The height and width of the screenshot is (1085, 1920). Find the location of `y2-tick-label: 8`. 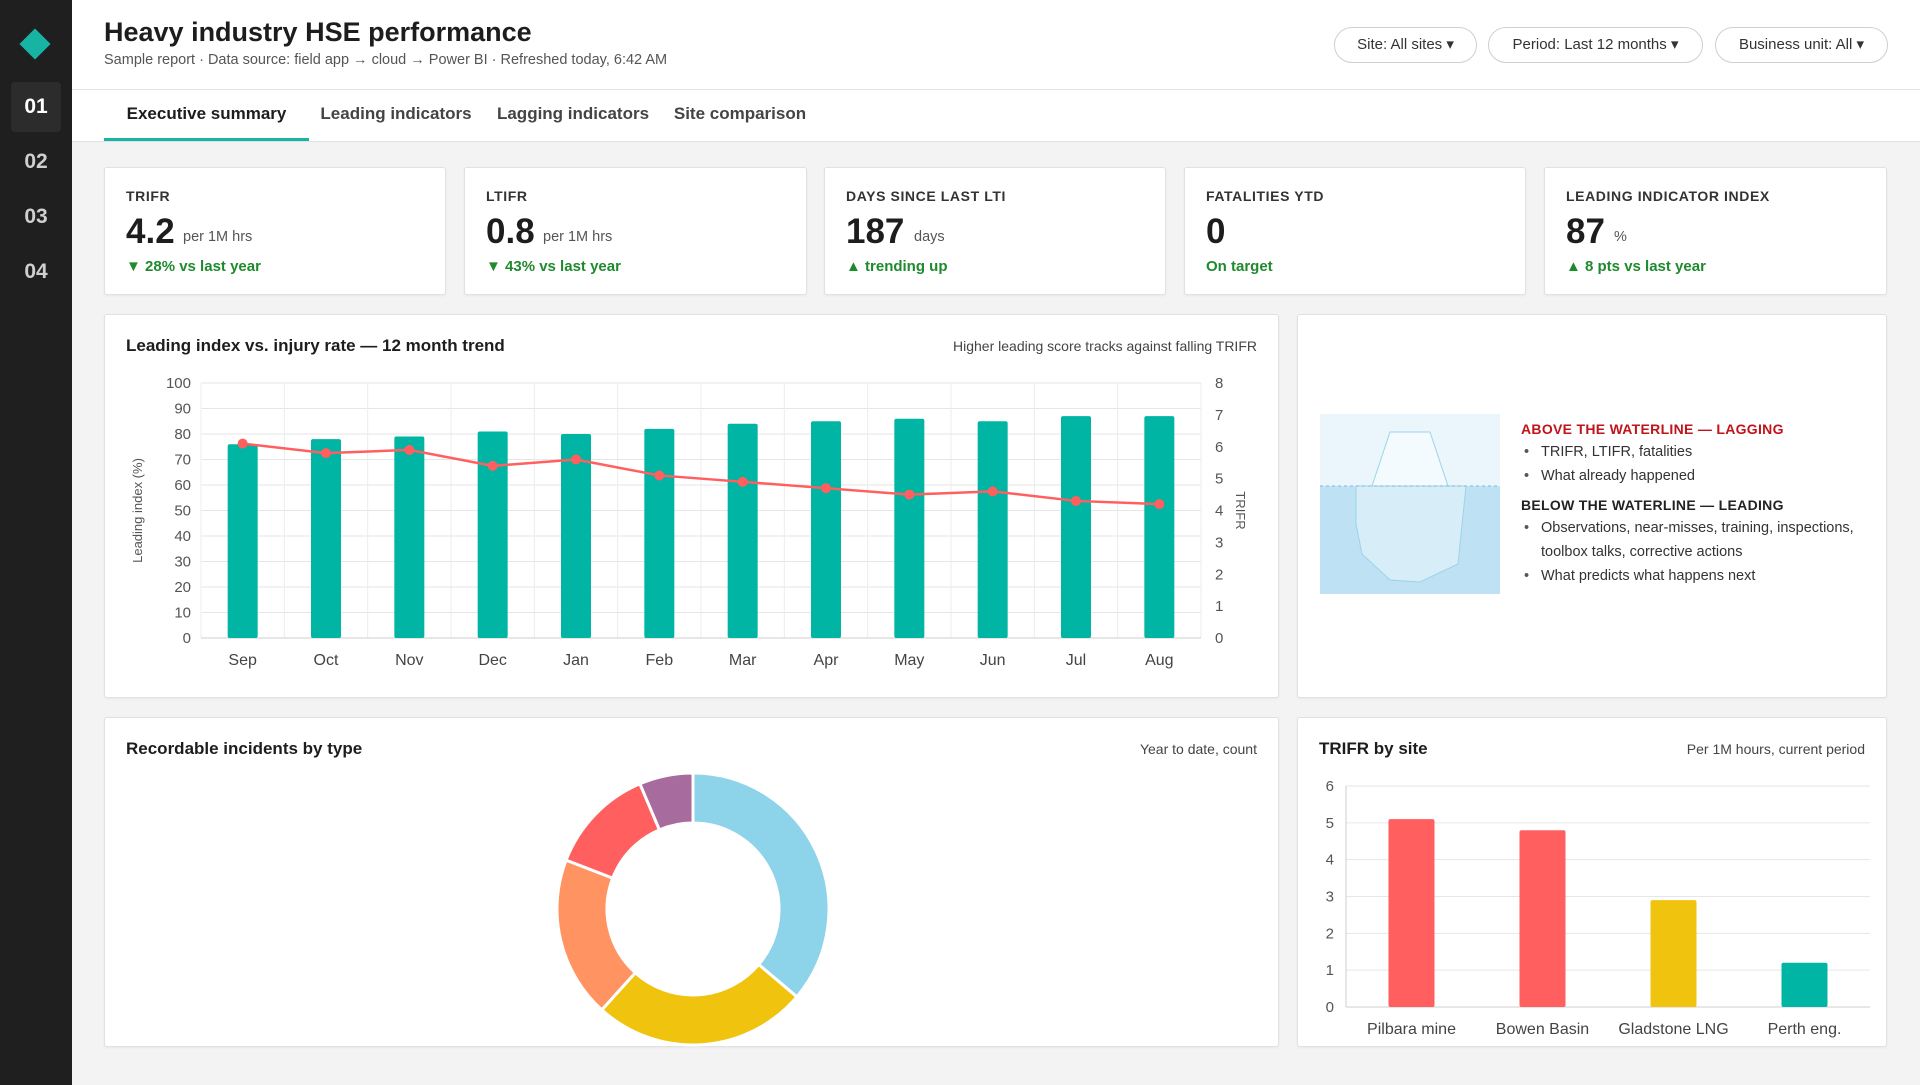

y2-tick-label: 8 is located at coordinates (1219, 383).